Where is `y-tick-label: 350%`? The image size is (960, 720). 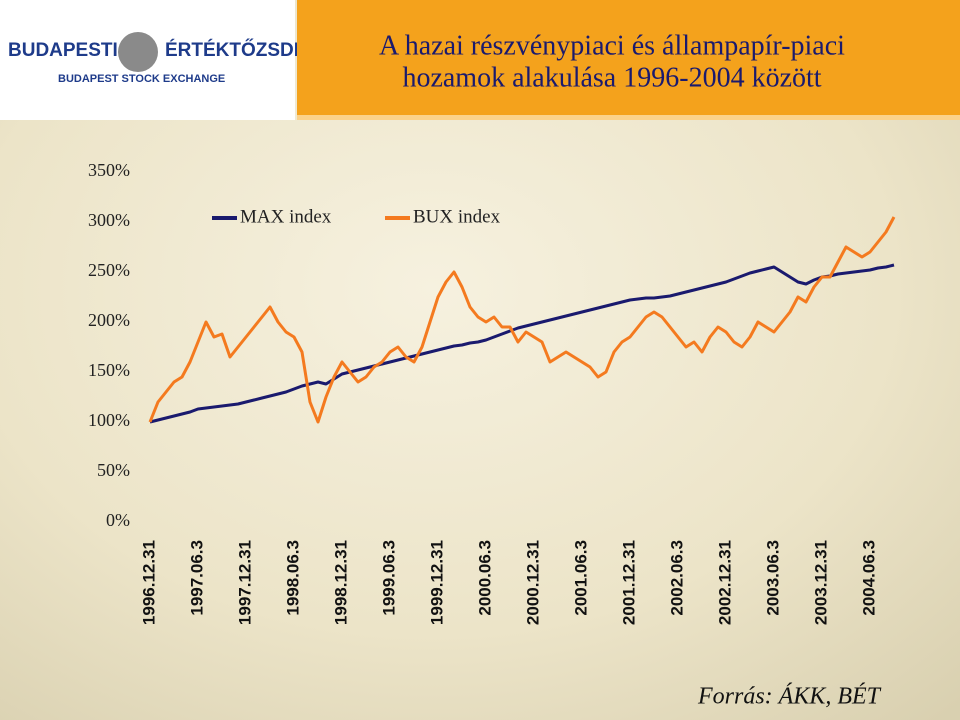 y-tick-label: 350% is located at coordinates (109, 170).